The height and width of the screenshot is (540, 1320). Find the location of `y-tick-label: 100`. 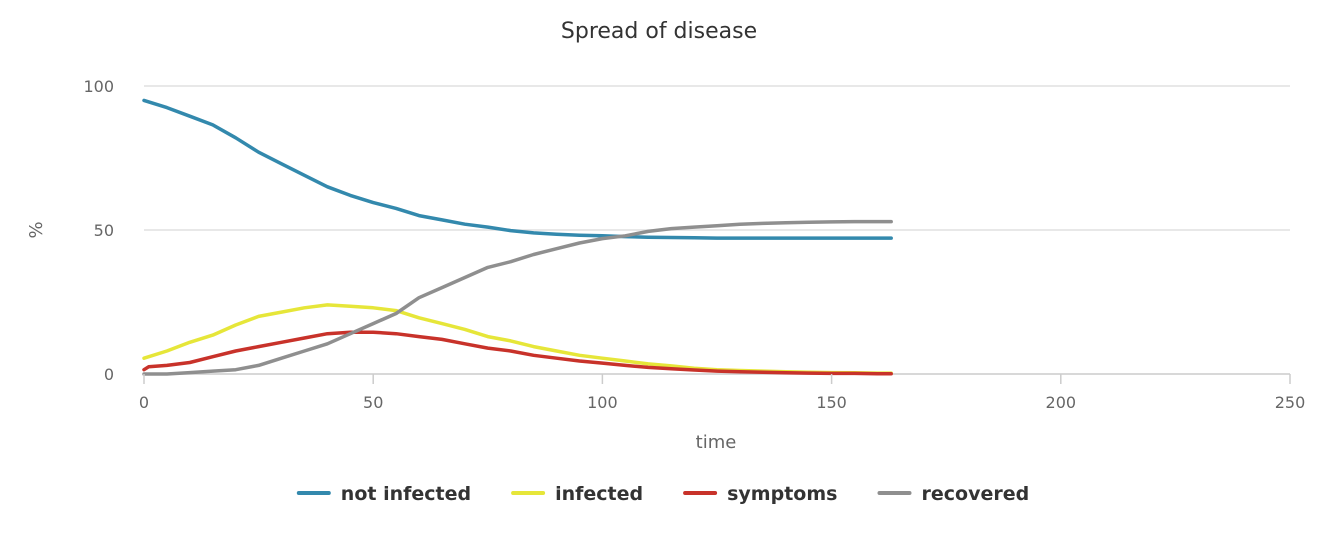

y-tick-label: 100 is located at coordinates (98, 86).